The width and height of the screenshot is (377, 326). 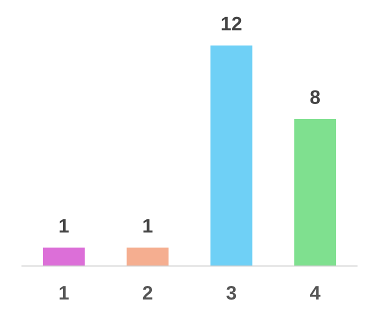 What do you see at coordinates (315, 293) in the screenshot?
I see `x-tick-label: 4` at bounding box center [315, 293].